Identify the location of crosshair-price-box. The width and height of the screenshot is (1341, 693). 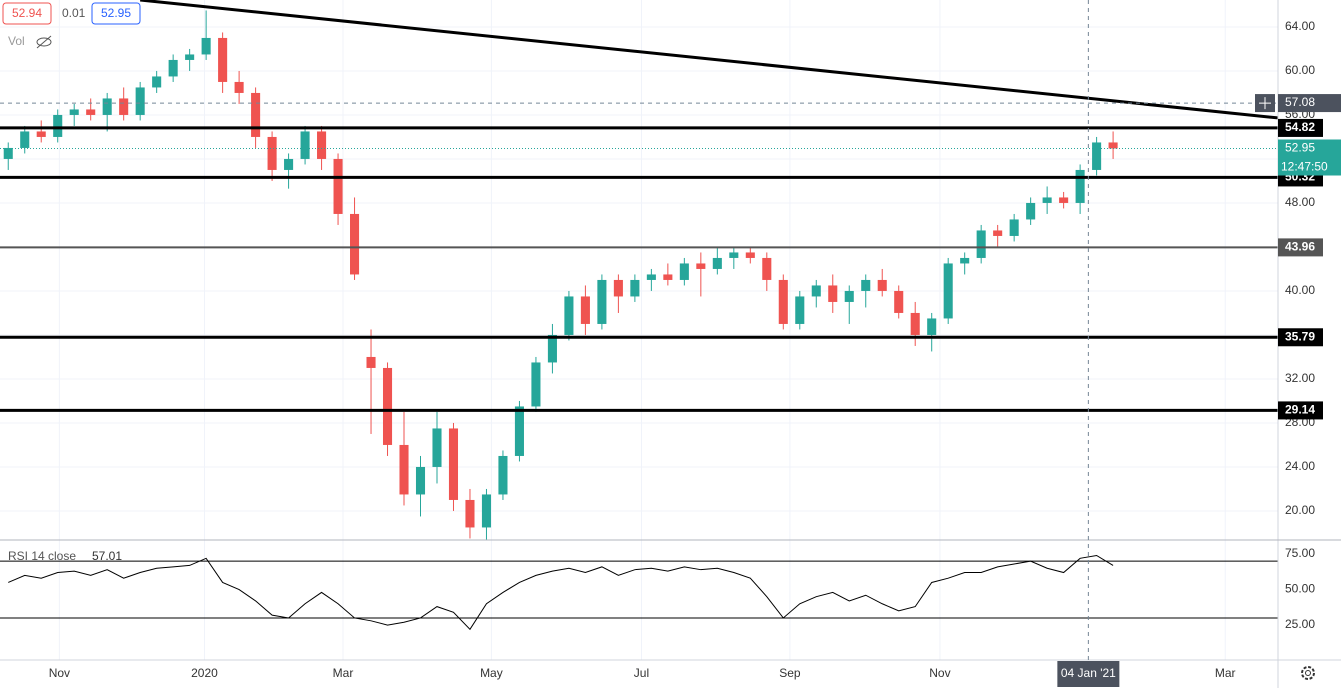
(1309, 103).